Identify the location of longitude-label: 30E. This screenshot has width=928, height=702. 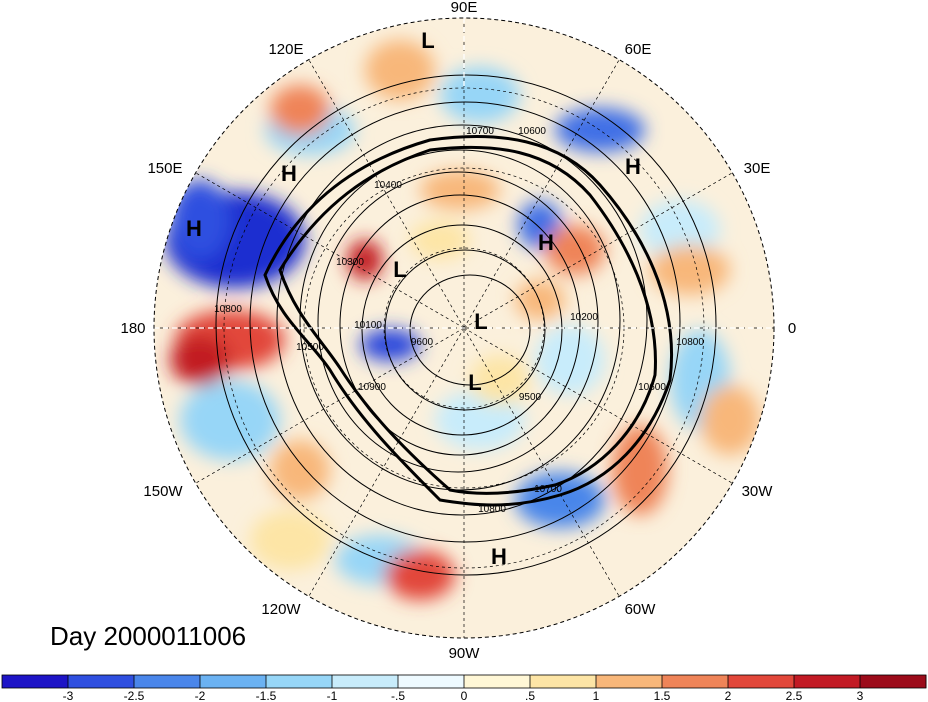
(757, 168).